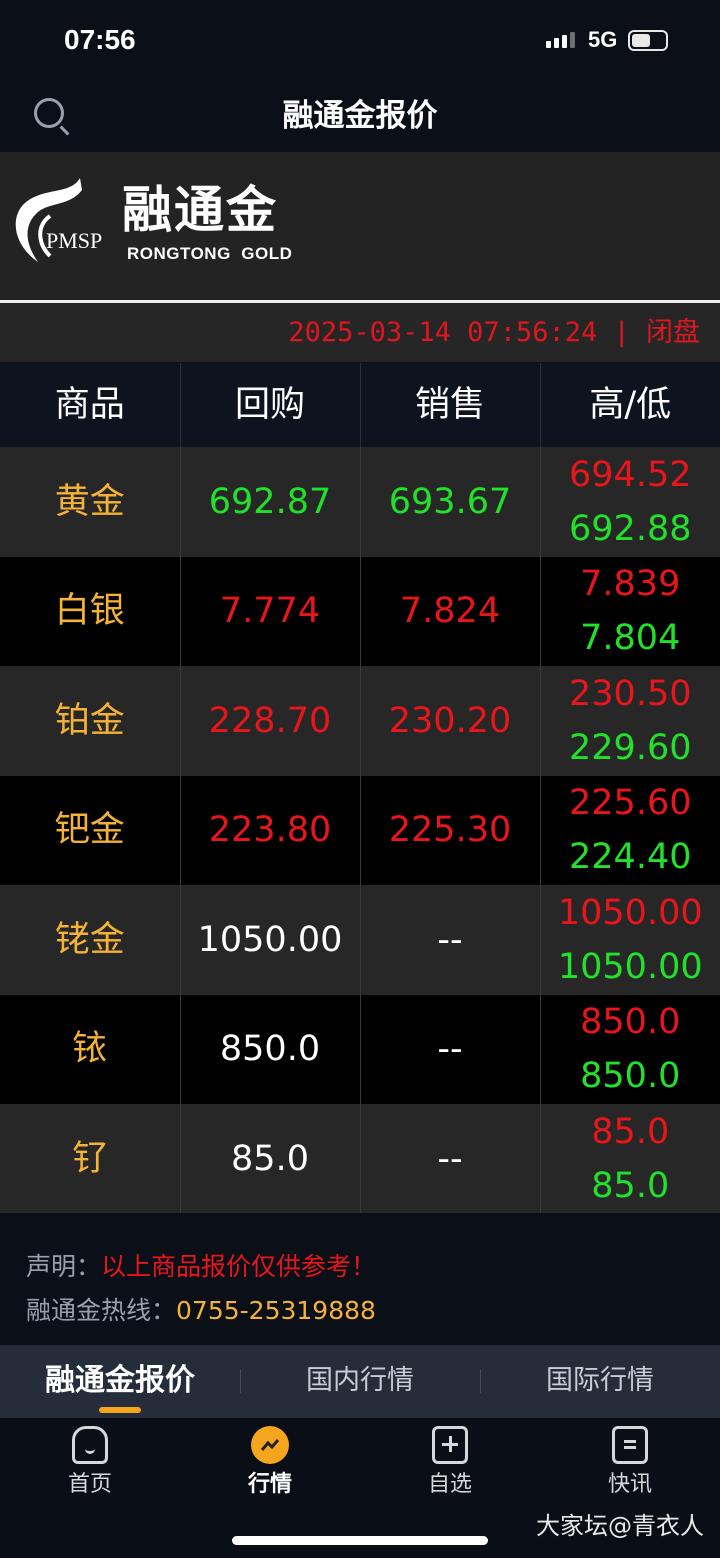 The width and height of the screenshot is (720, 1558). What do you see at coordinates (270, 405) in the screenshot?
I see `header-buyback: 回购` at bounding box center [270, 405].